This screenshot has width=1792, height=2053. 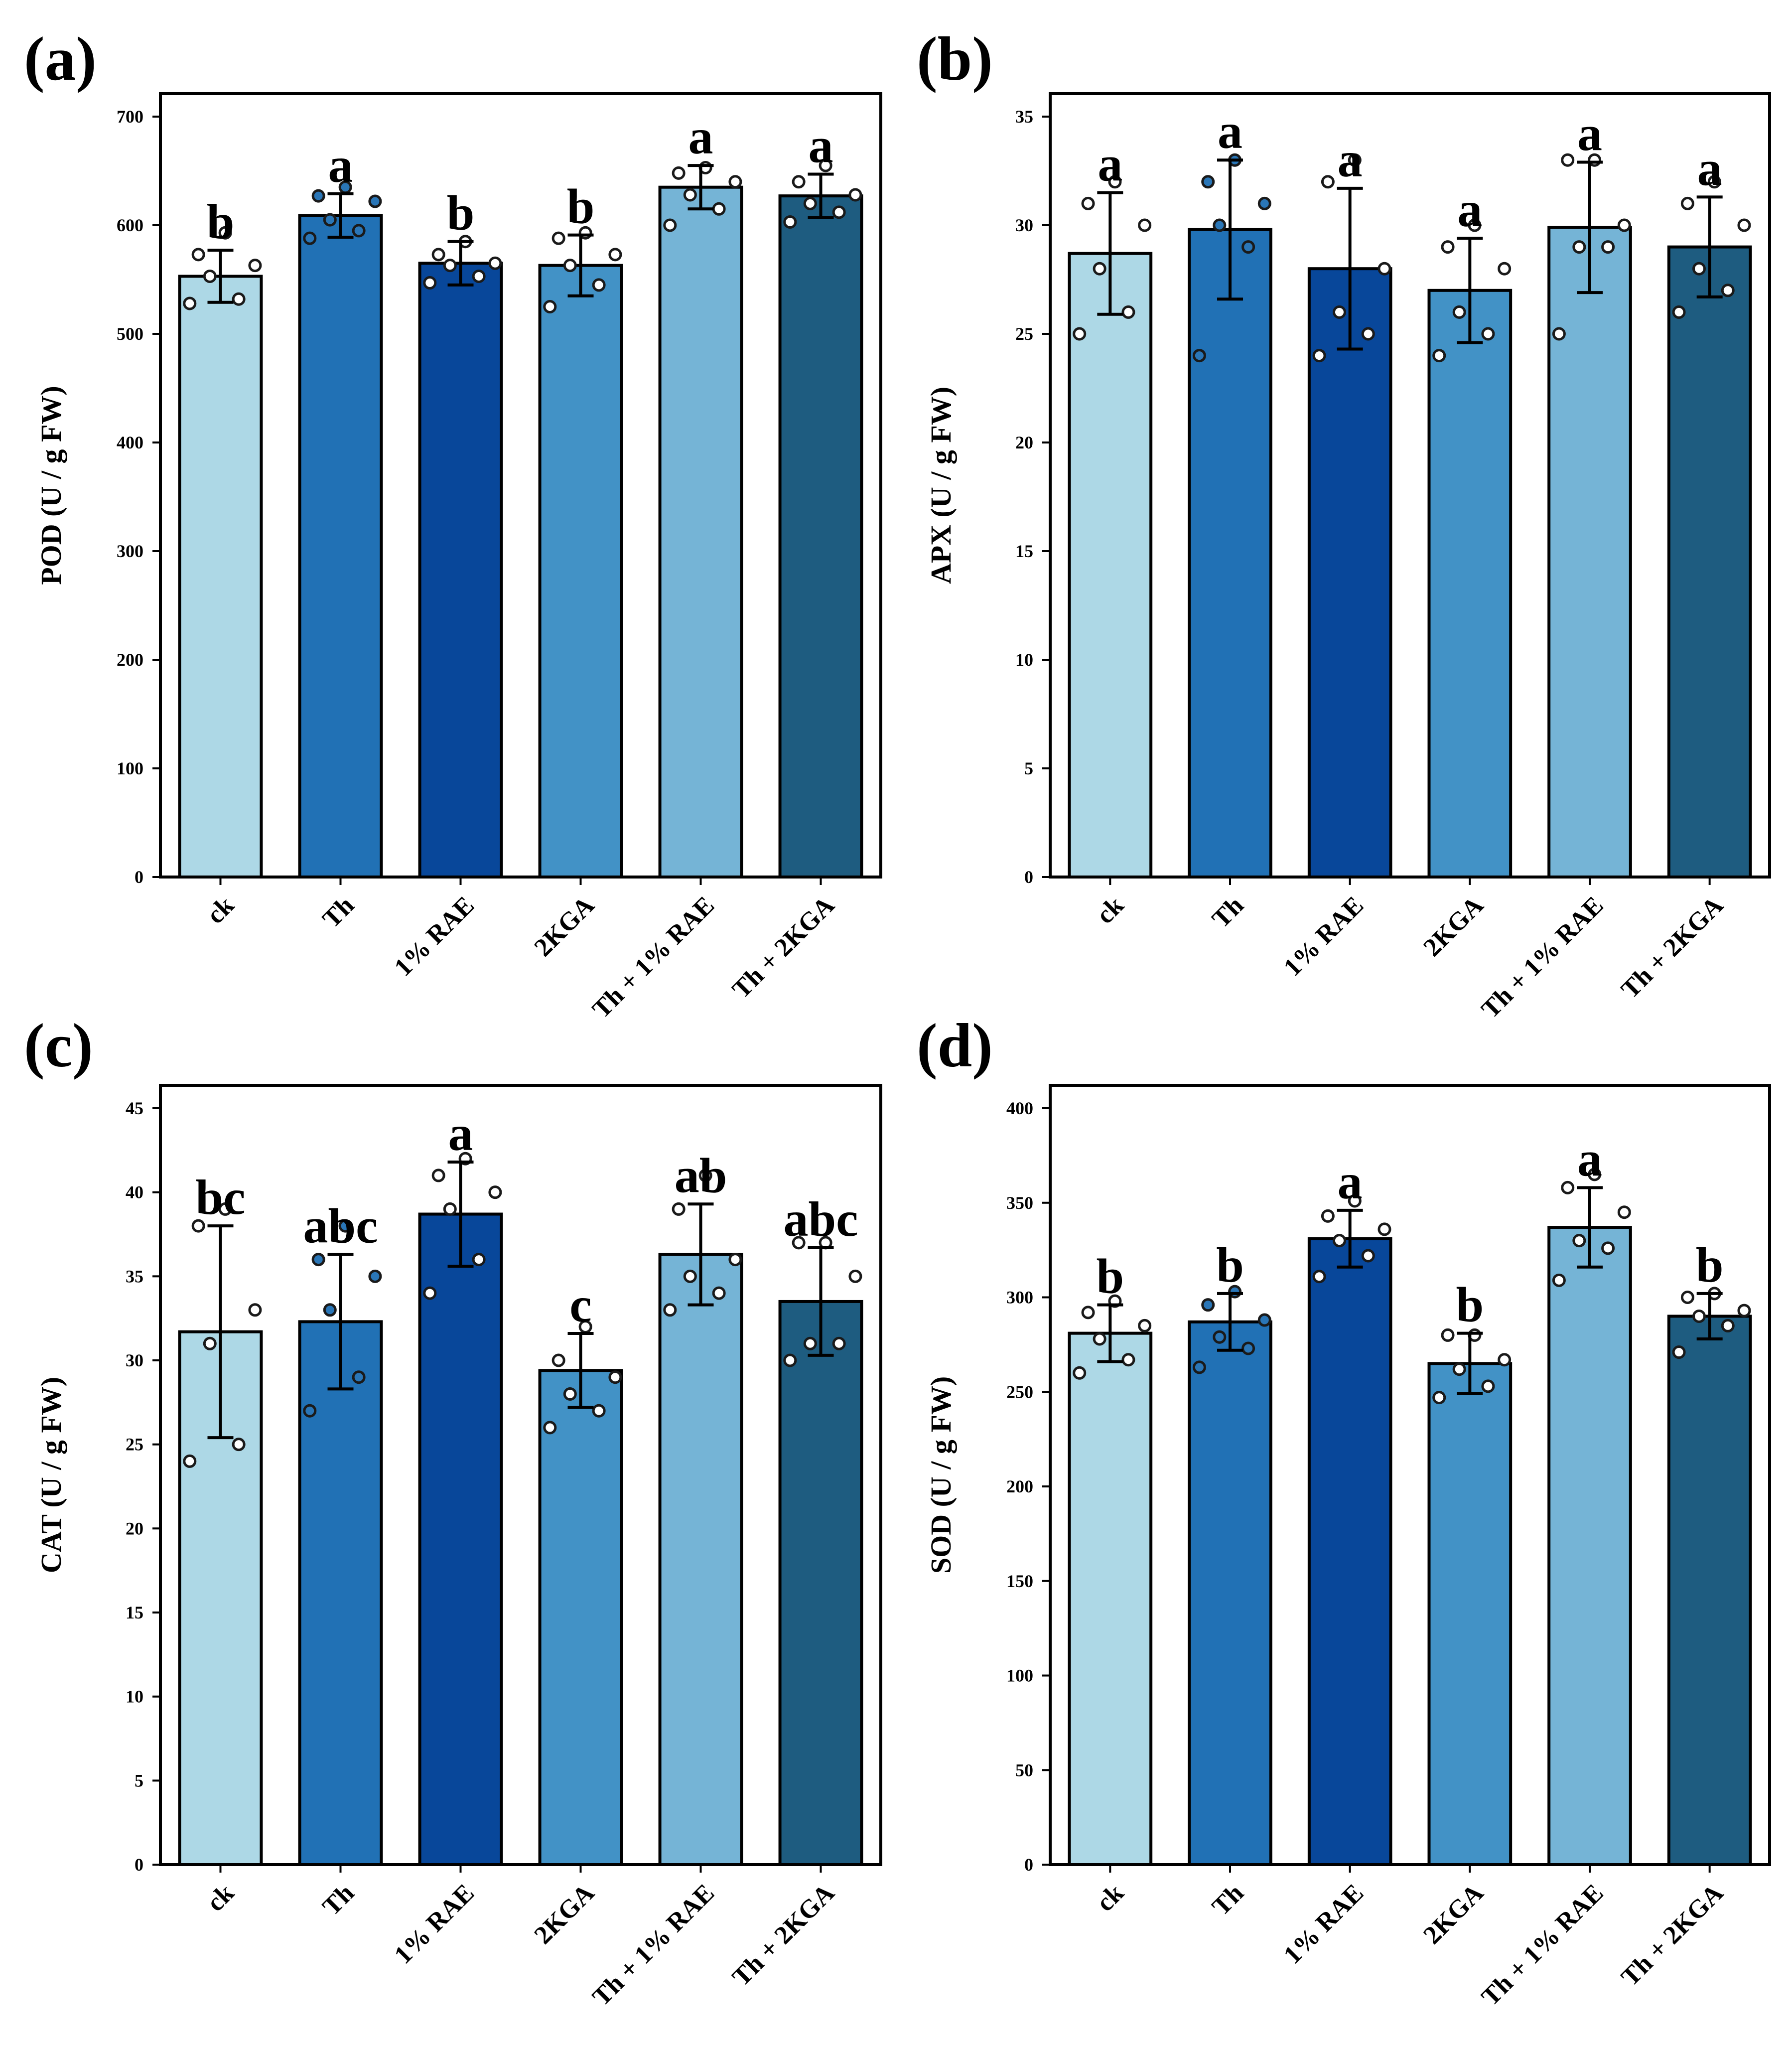 I want to click on y-tick-label: 25, so click(x=1024, y=334).